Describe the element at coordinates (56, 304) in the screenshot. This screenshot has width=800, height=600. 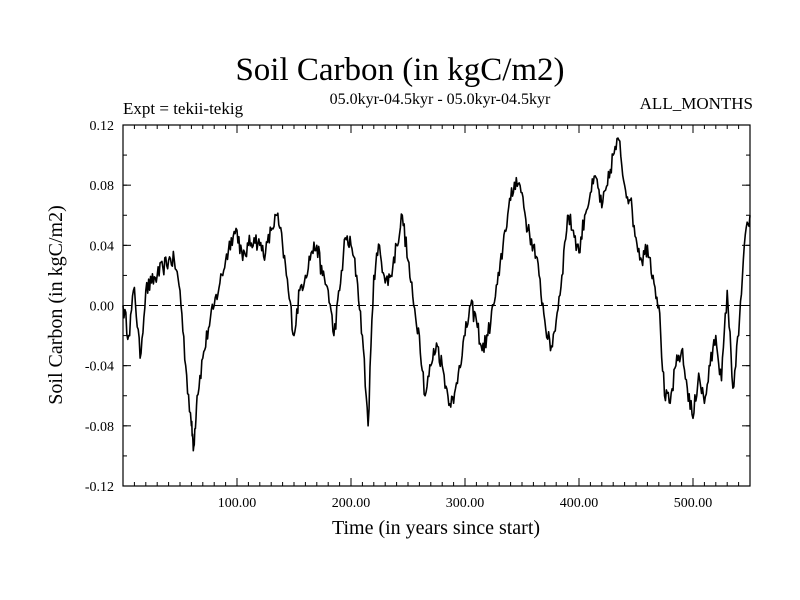
I see `y-axis-label: Soil Carbon (in kgC/m2)` at that location.